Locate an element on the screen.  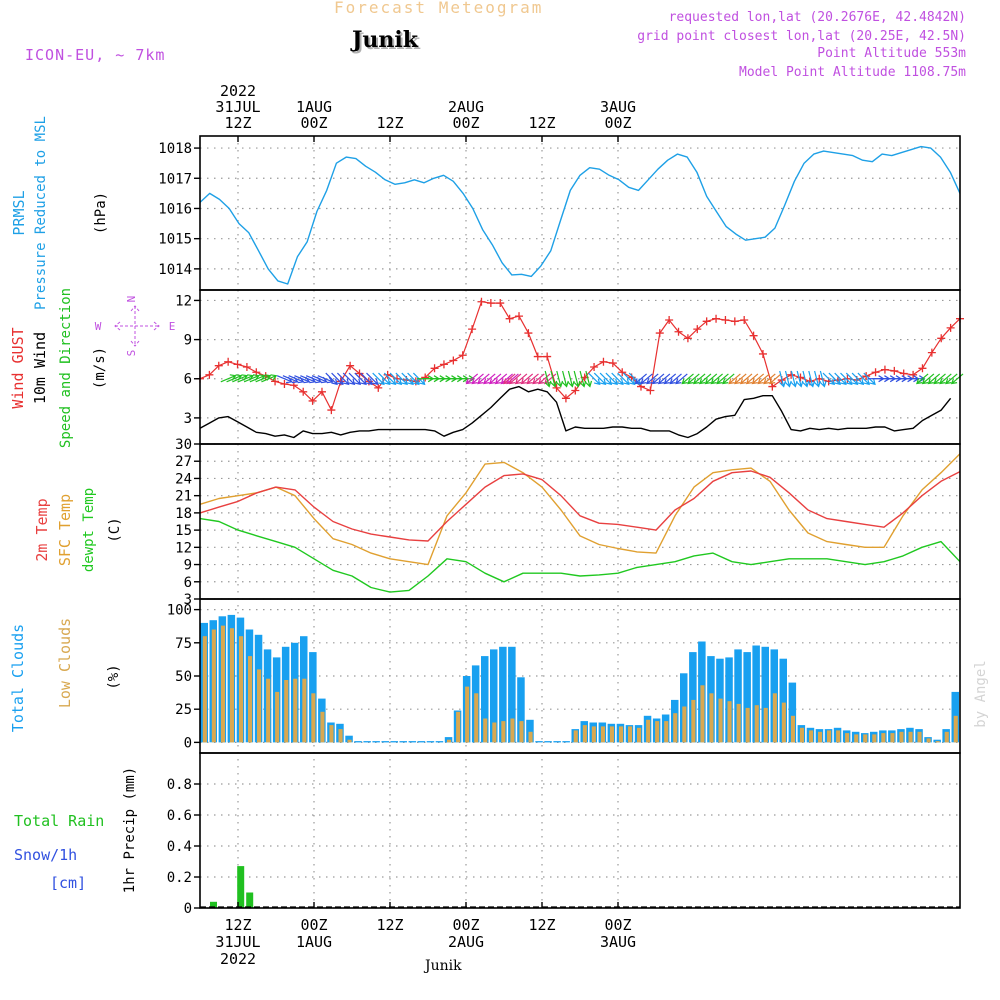
precip-ytick-label: 0 is located at coordinates (188, 909).